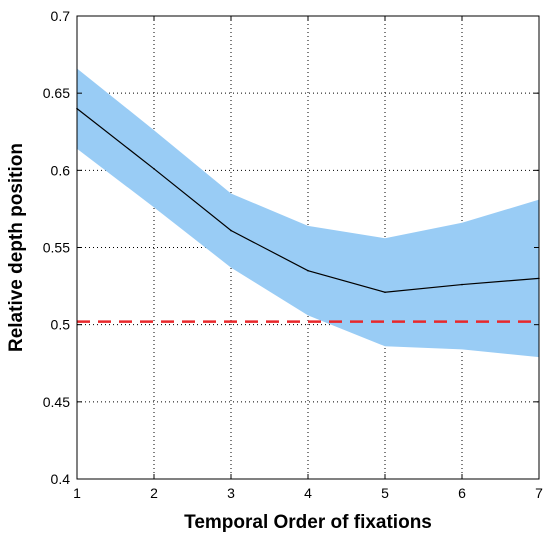 Image resolution: width=550 pixels, height=540 pixels. I want to click on y-tick-label: 0.5, so click(61, 325).